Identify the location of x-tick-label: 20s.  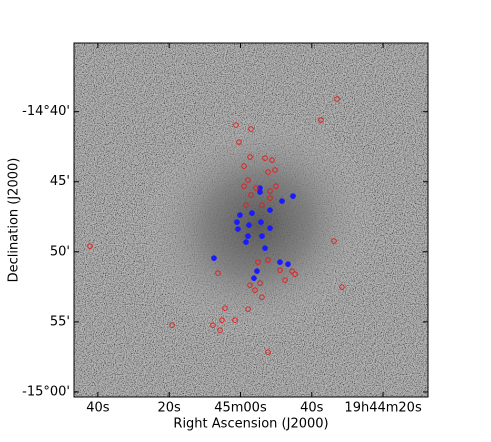
(170, 408).